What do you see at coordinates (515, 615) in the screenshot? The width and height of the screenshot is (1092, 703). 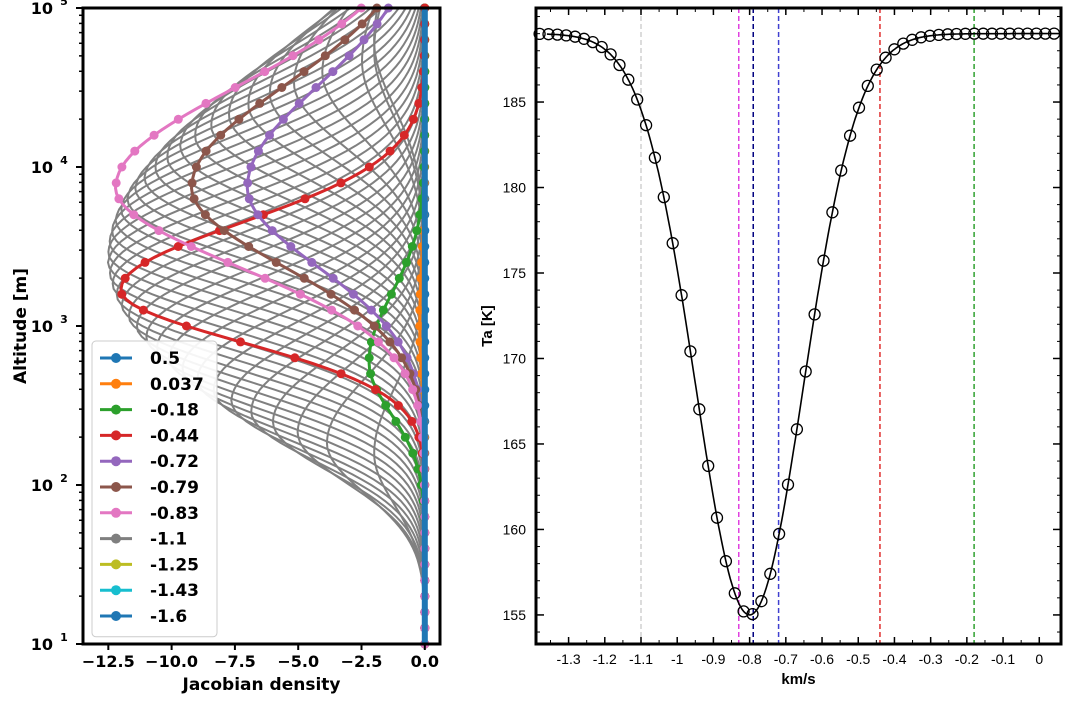 I see `y-tick-label: 155` at bounding box center [515, 615].